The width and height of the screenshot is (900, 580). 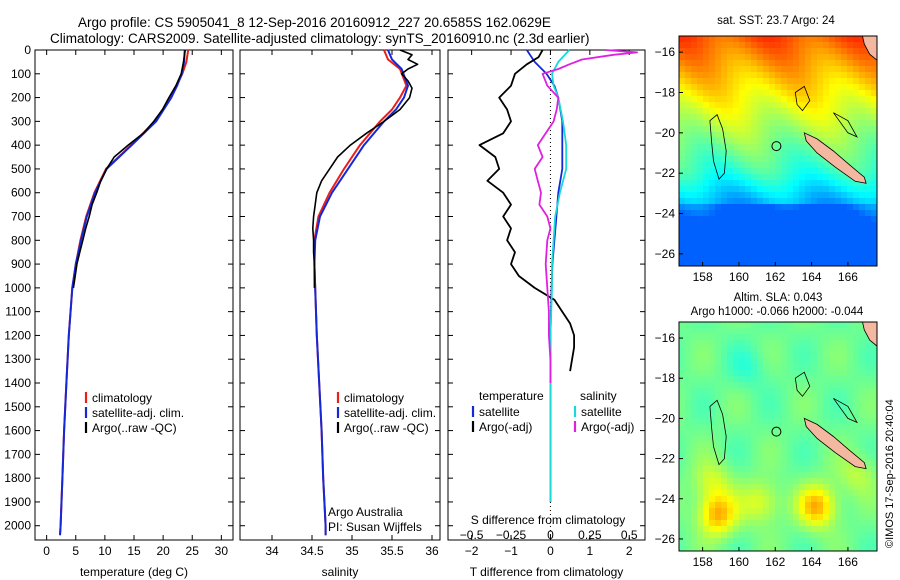 I want to click on y-tick-label: 1900, so click(x=17, y=502).